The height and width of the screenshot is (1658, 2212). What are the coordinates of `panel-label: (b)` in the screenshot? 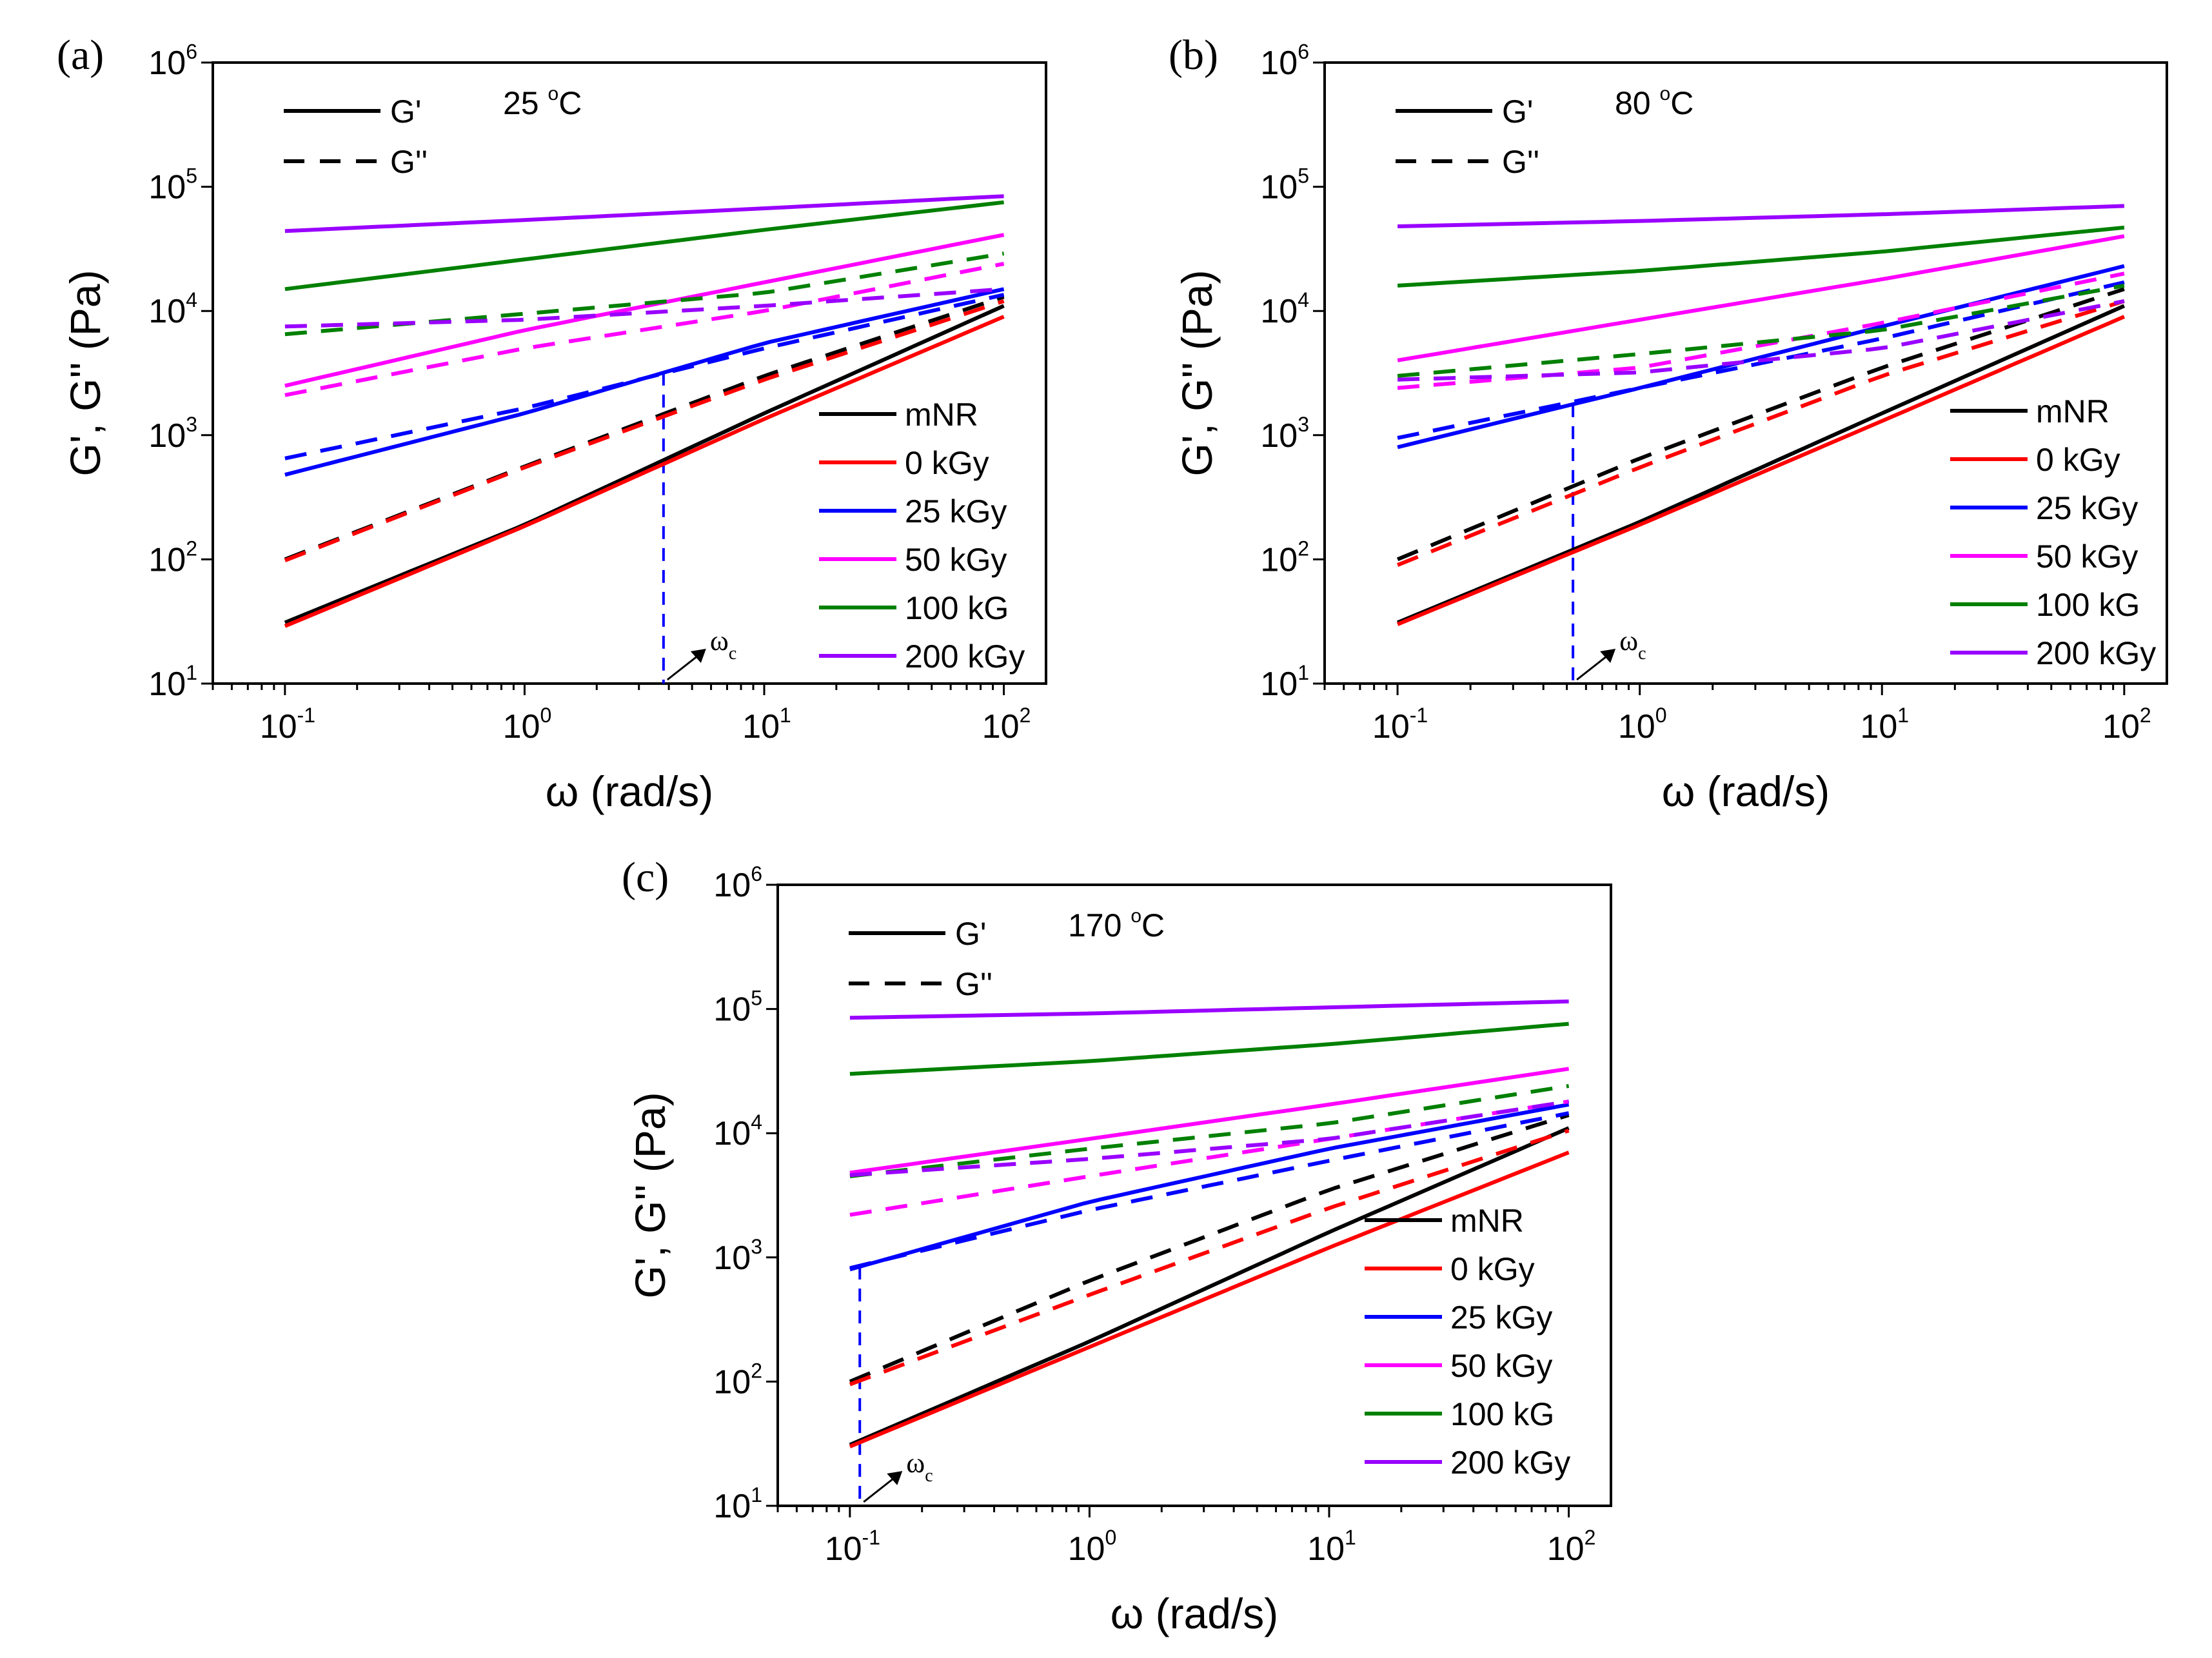 It's located at (1193, 55).